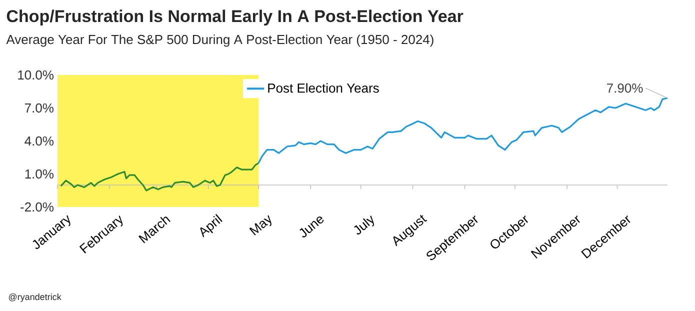 This screenshot has height=311, width=695. I want to click on annotation: 7.90%, so click(625, 88).